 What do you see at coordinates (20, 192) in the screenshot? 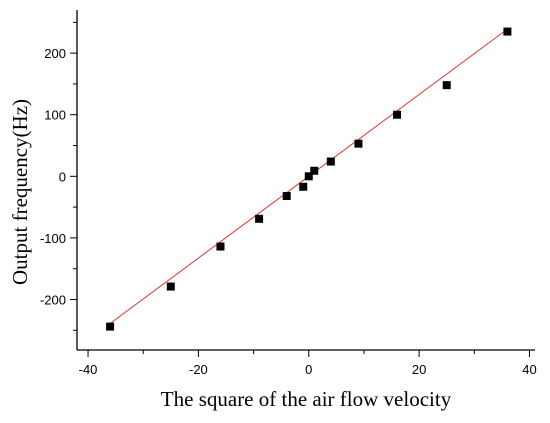
I see `y-axis-title: Output frequency(Hz)` at bounding box center [20, 192].